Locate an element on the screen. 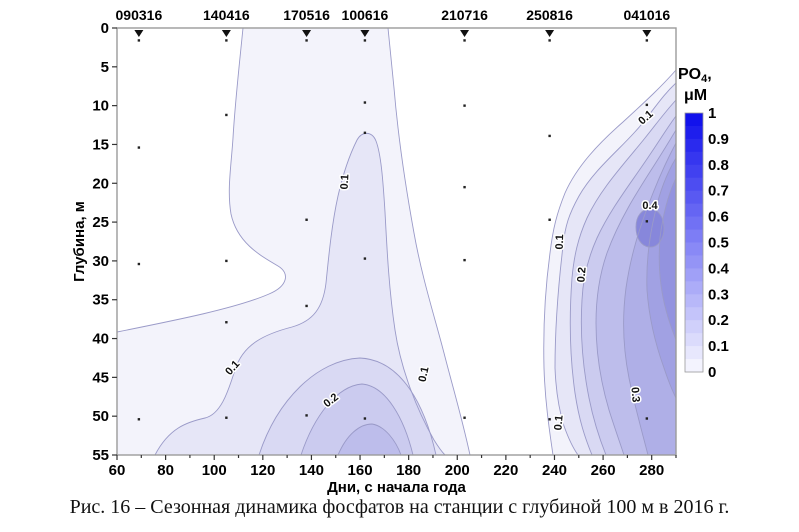  x-tick-label: 140 is located at coordinates (311, 470).